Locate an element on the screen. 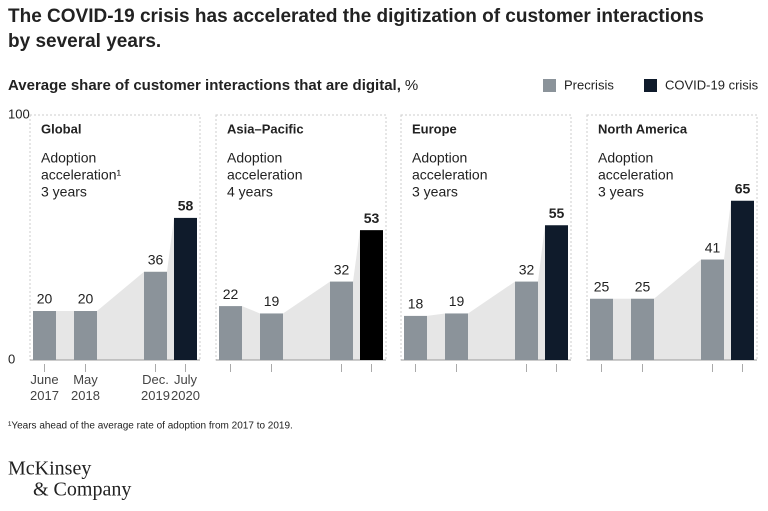  value-label: 18 is located at coordinates (416, 304).